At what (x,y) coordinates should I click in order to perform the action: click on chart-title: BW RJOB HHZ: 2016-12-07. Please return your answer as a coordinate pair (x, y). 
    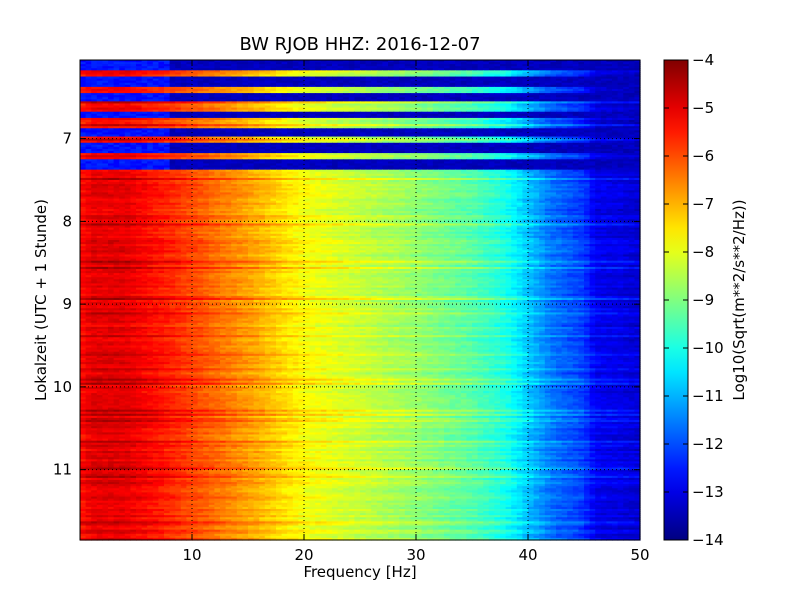
    Looking at the image, I should click on (359, 44).